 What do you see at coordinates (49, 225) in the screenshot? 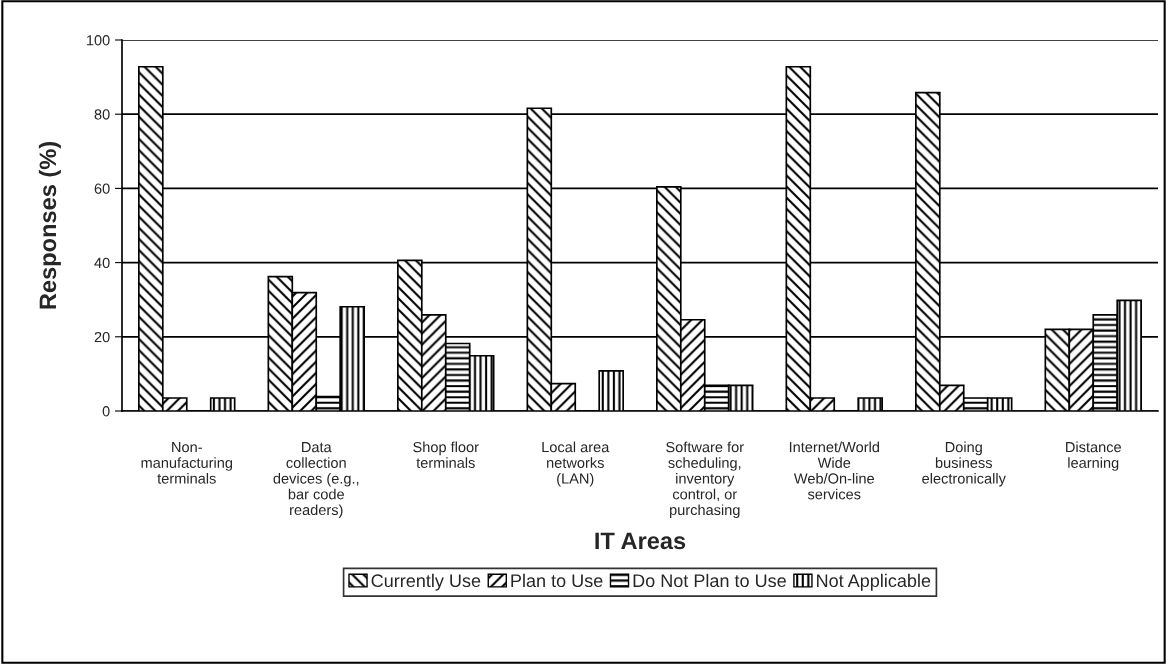
I see `y-axis-title: Responses (%)` at bounding box center [49, 225].